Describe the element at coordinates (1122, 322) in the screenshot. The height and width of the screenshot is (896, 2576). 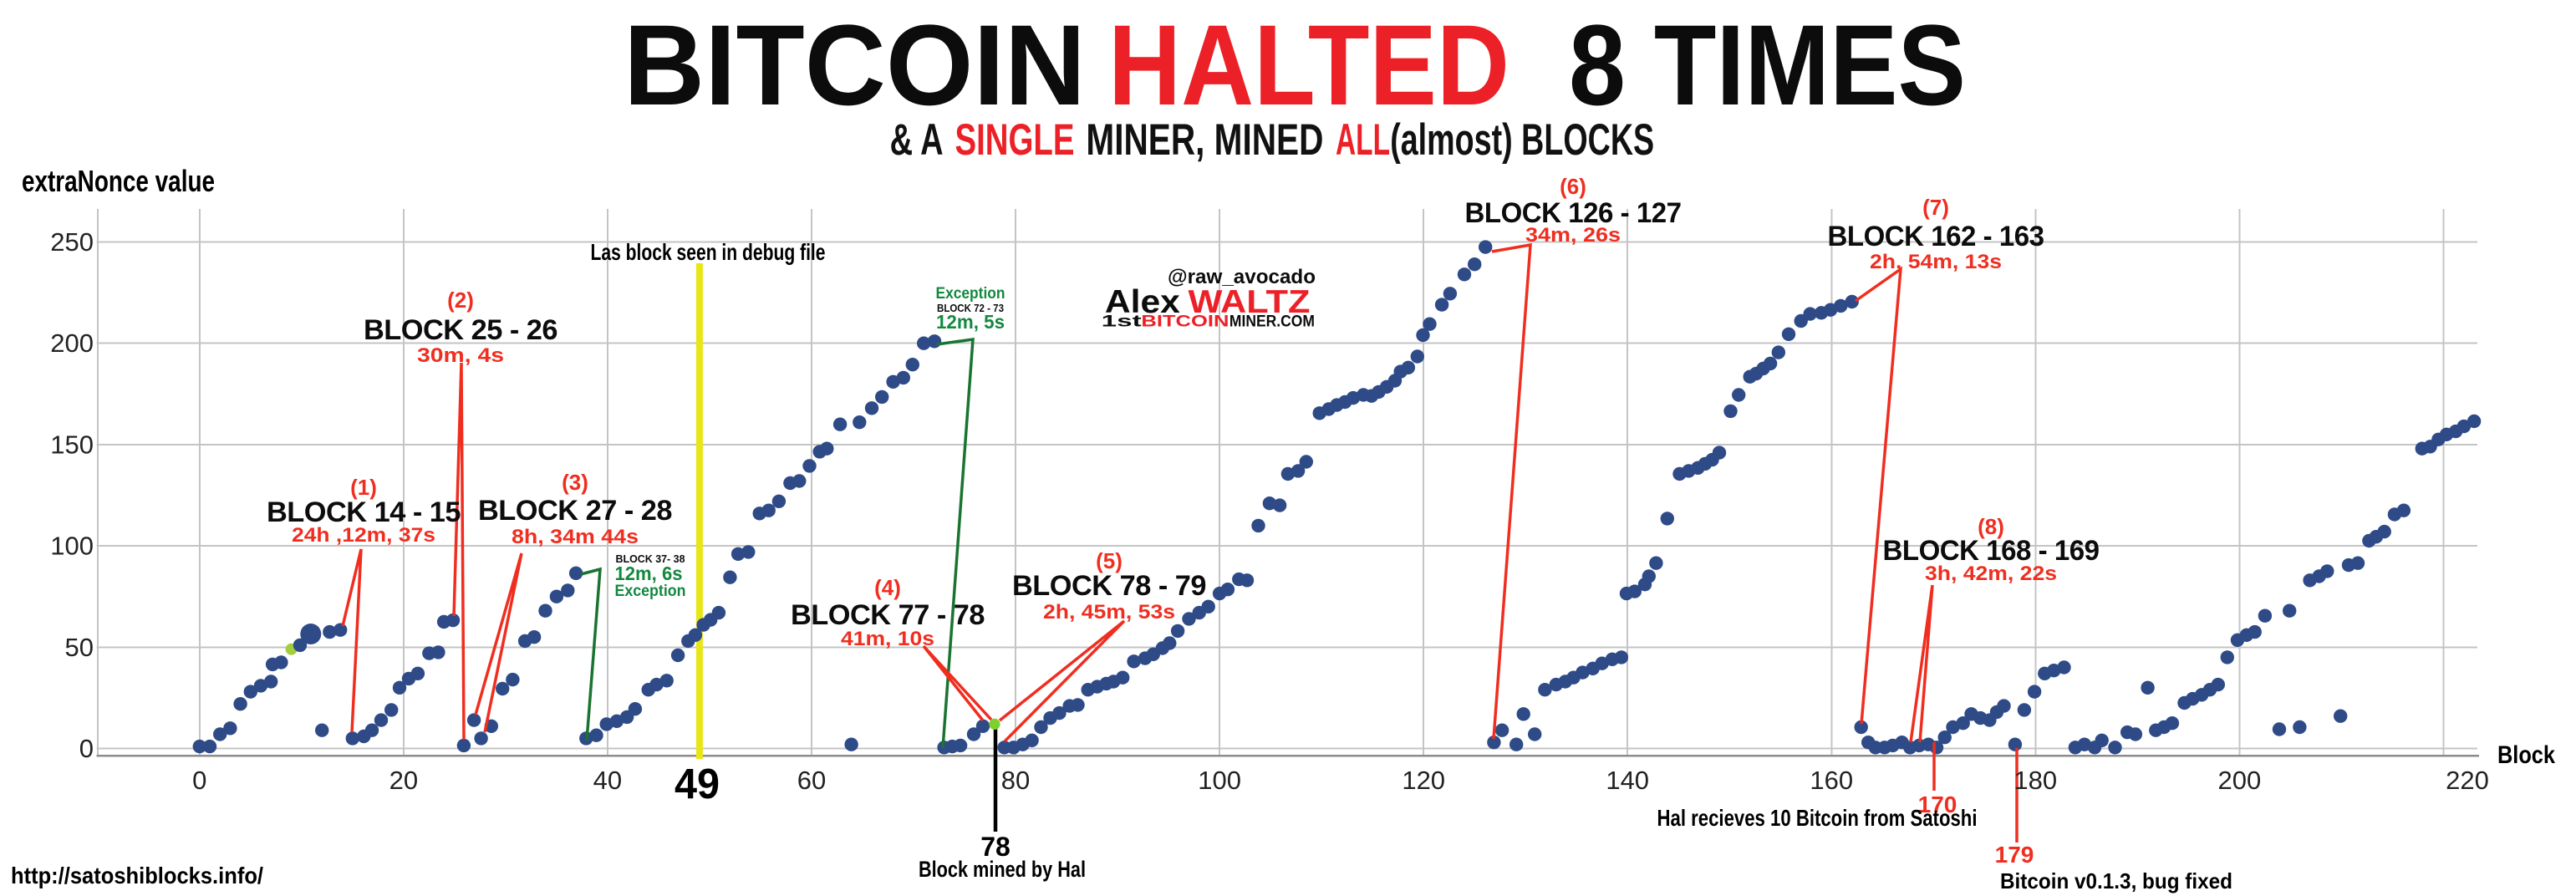
I see `svg-text: 1st` at that location.